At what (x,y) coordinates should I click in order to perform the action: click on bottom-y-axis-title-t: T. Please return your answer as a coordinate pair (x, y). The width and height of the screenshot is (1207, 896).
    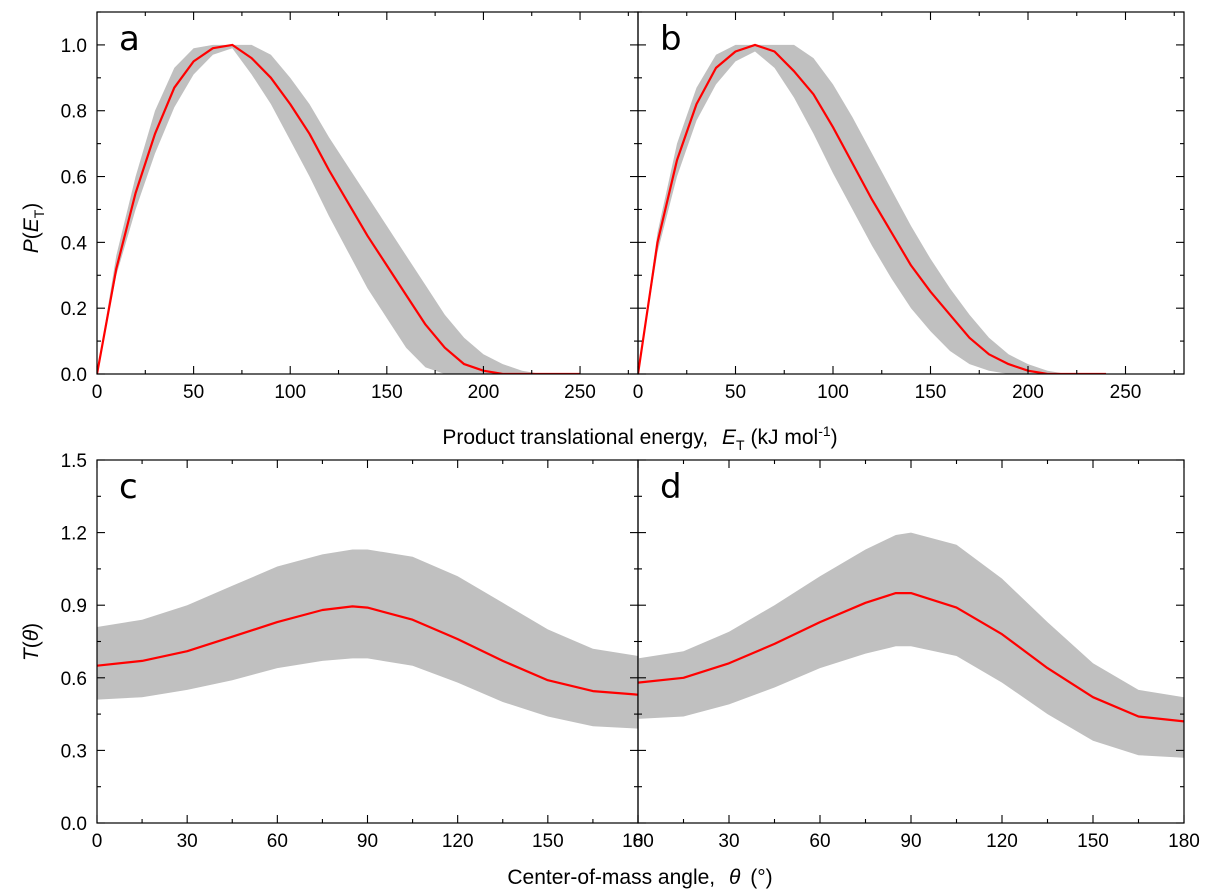
    Looking at the image, I should click on (31, 653).